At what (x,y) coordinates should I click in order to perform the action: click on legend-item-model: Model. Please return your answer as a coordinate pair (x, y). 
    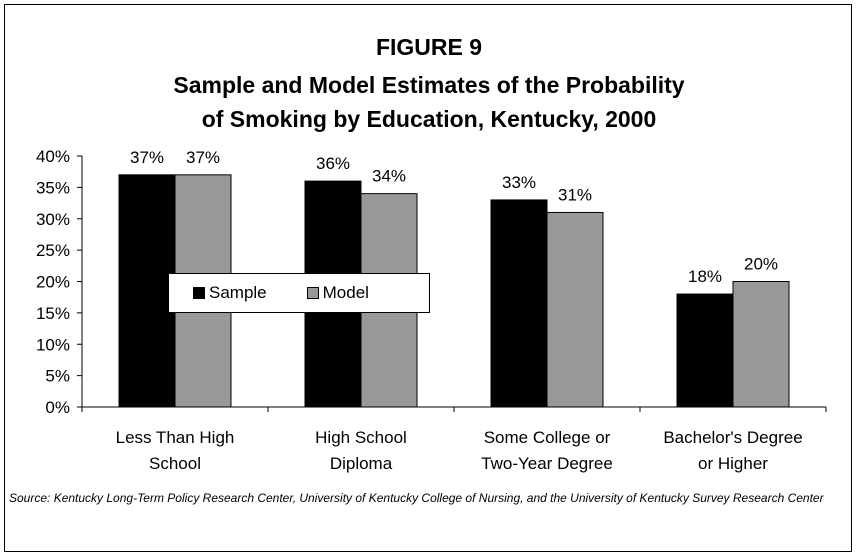
    Looking at the image, I should click on (337, 293).